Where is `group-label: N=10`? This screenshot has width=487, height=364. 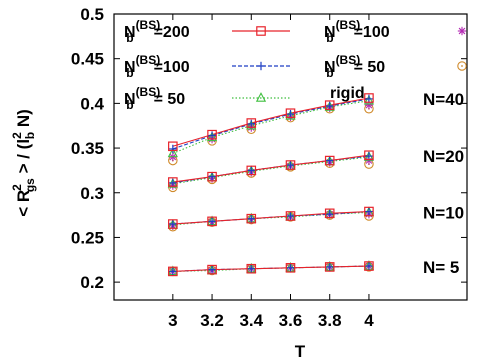 group-label: N=10 is located at coordinates (443, 213).